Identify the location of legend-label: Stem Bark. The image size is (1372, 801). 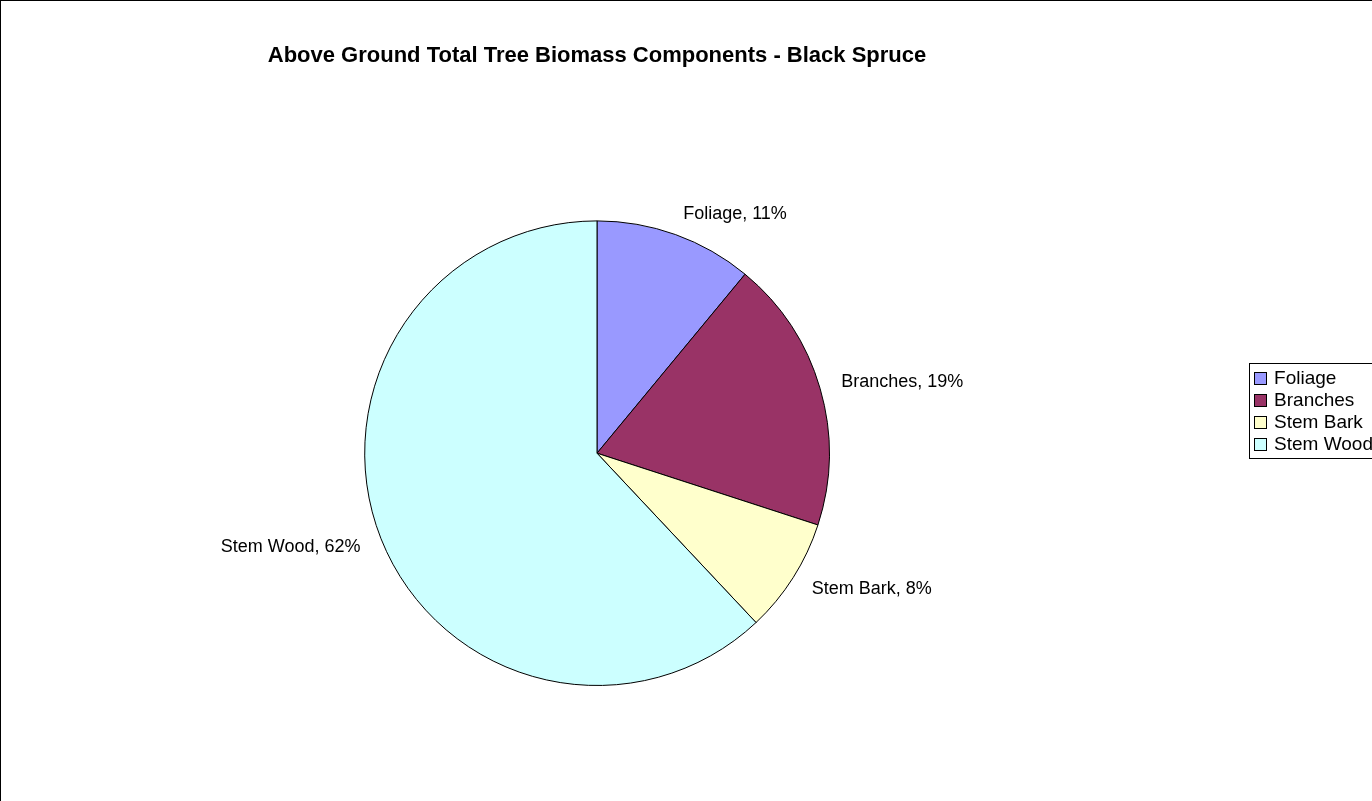
(1318, 422).